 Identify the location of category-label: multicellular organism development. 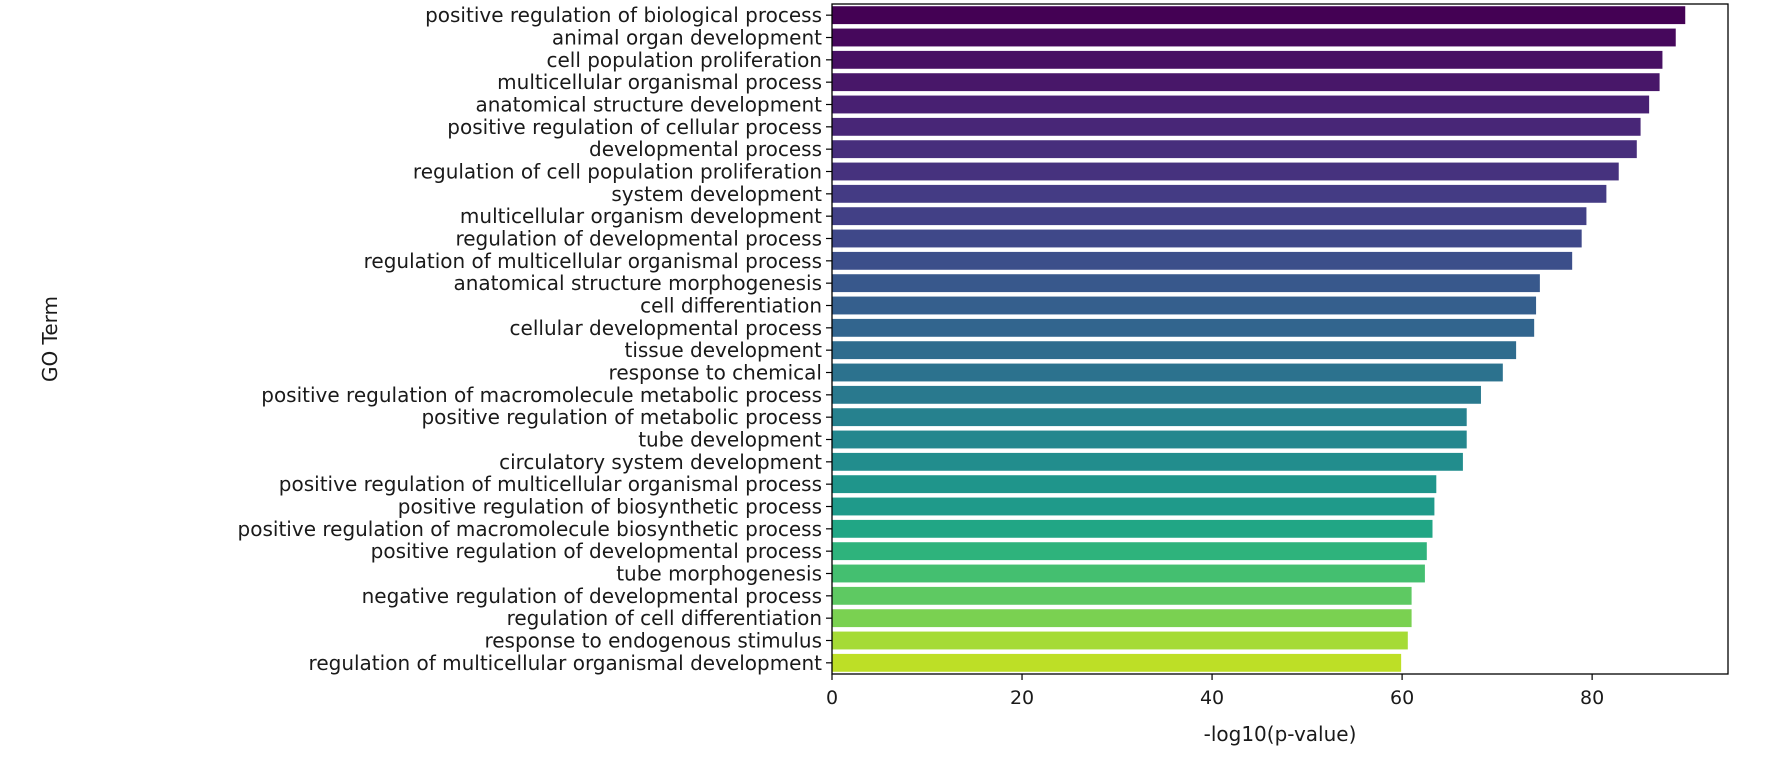
(641, 216).